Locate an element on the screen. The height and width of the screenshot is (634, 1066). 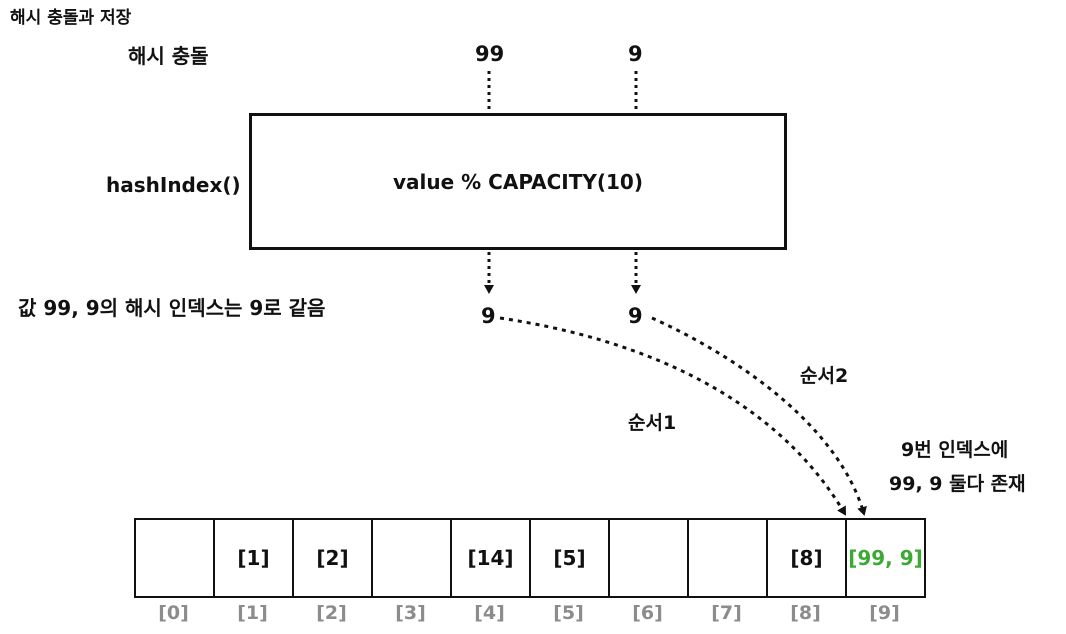
order-2-arrow is located at coordinates (759, 416).